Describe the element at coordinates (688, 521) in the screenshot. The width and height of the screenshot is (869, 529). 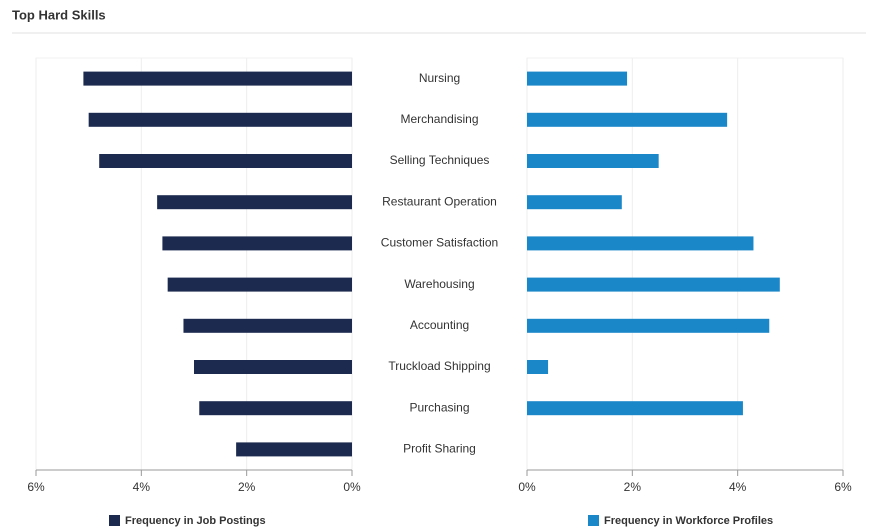
I see `legend-label: Frequency in Workforce Profiles` at that location.